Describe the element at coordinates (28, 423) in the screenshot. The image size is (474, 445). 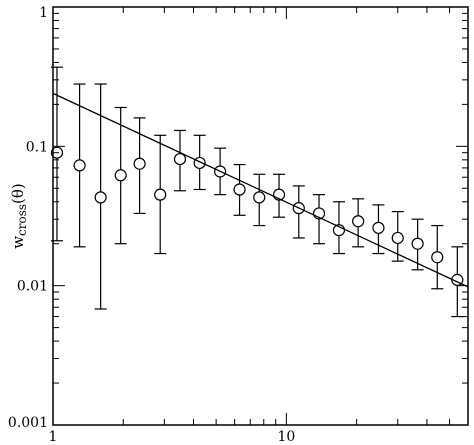
I see `y-tick-label: 0.001` at that location.